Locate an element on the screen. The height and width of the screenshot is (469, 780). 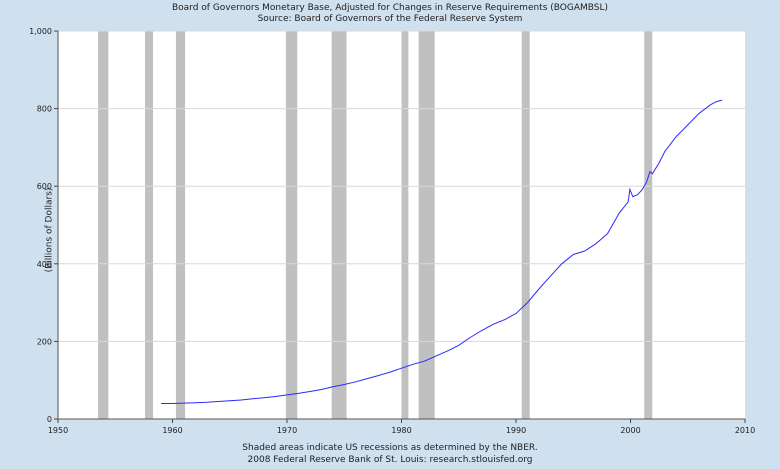
x-tick-label-1980: 1980 is located at coordinates (401, 430).